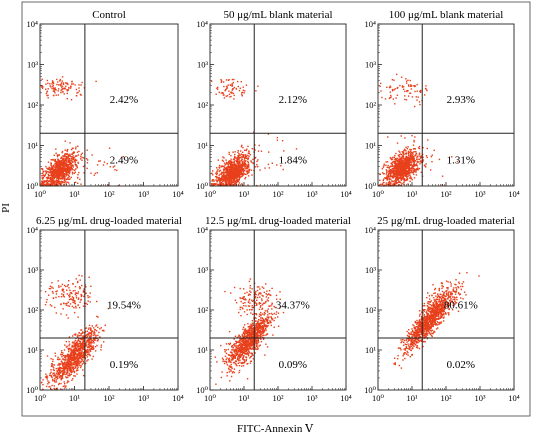  I want to click on x-tick-label: 10⁴, so click(346, 194).